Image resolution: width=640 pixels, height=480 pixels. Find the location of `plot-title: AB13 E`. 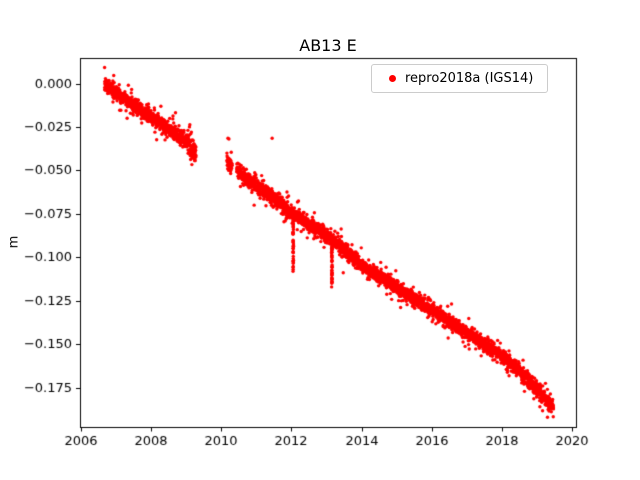

plot-title: AB13 E is located at coordinates (328, 45).